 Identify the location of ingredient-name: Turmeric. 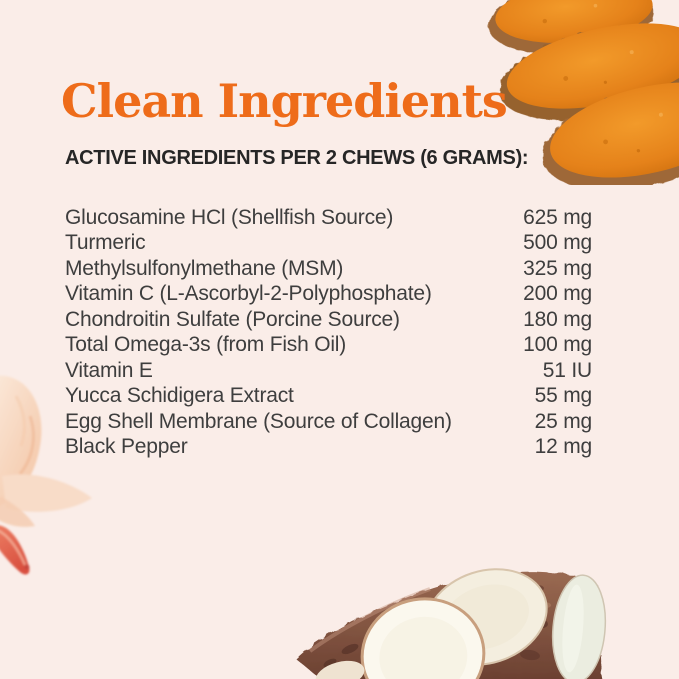
(105, 243).